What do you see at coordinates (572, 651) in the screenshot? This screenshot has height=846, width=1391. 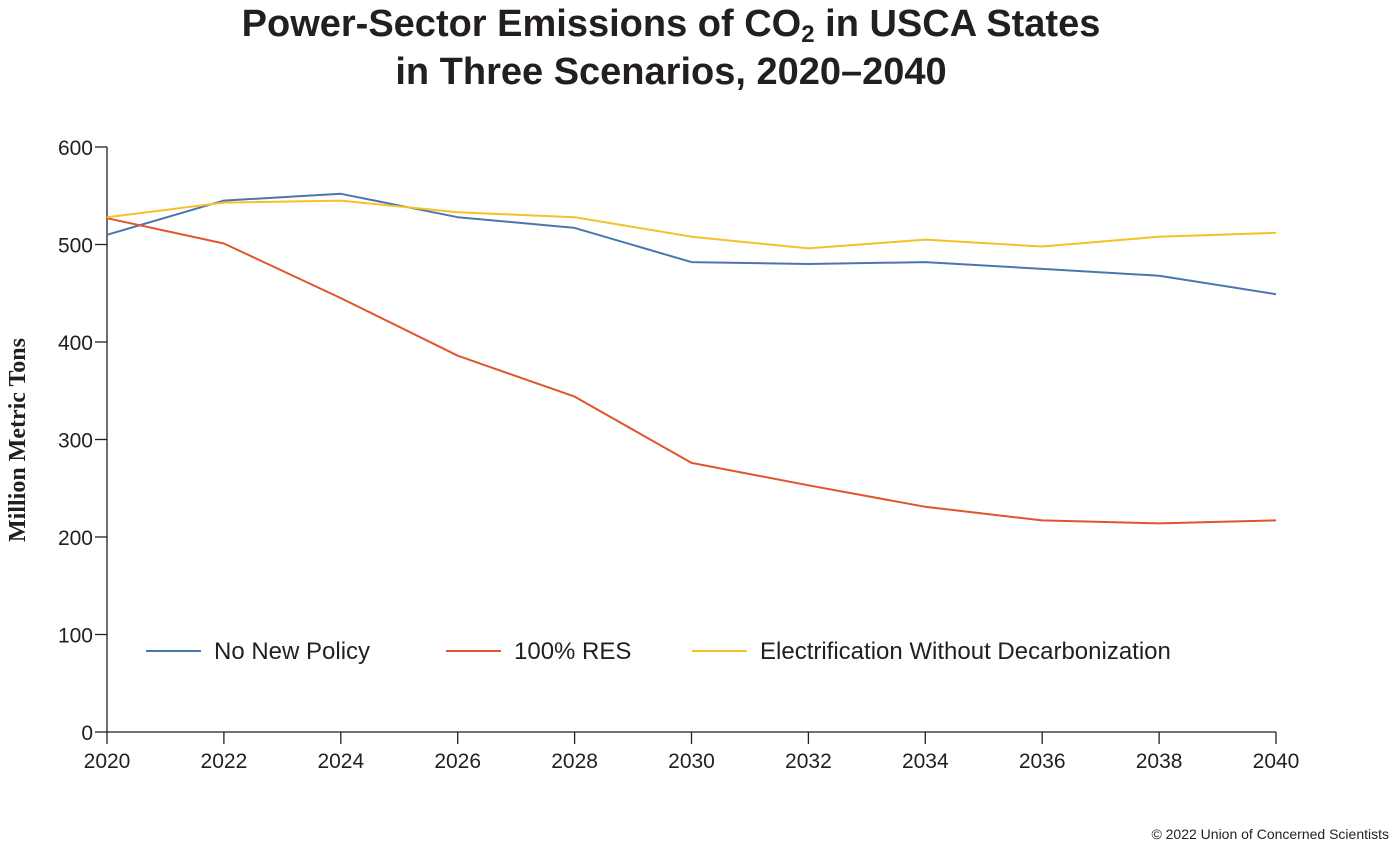 I see `legend-label-2: 100% RES` at bounding box center [572, 651].